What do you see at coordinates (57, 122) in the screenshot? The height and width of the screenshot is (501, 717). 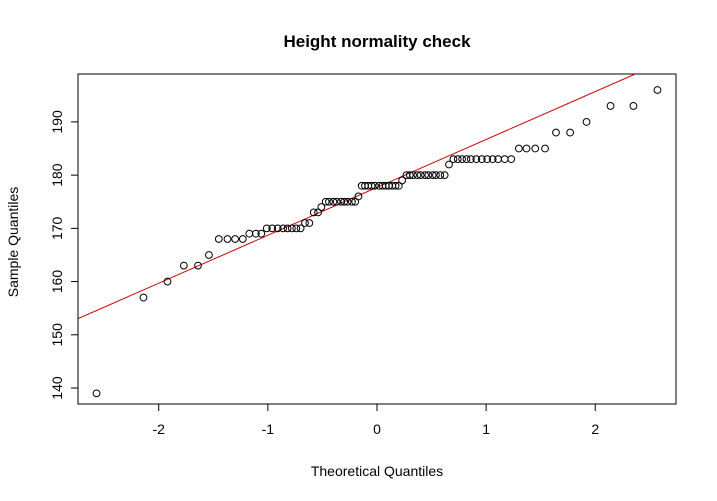 I see `y-tick-label: 190` at bounding box center [57, 122].